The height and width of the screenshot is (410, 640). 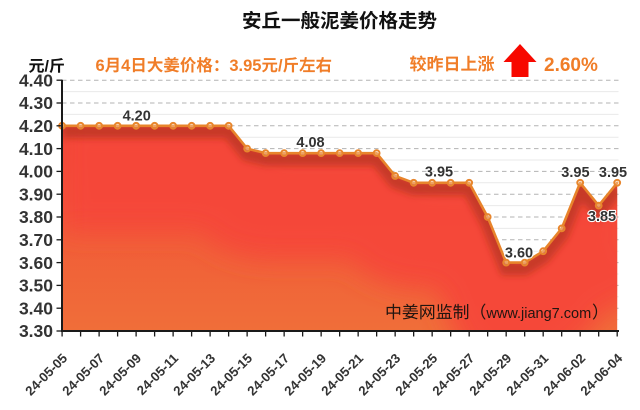 What do you see at coordinates (126, 66) in the screenshot?
I see `svg-text: 4` at bounding box center [126, 66].